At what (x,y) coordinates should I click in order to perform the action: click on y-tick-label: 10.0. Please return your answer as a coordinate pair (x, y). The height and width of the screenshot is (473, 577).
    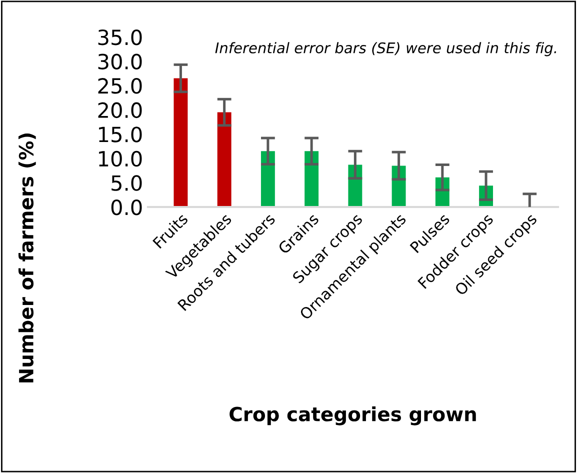
    Looking at the image, I should click on (120, 158).